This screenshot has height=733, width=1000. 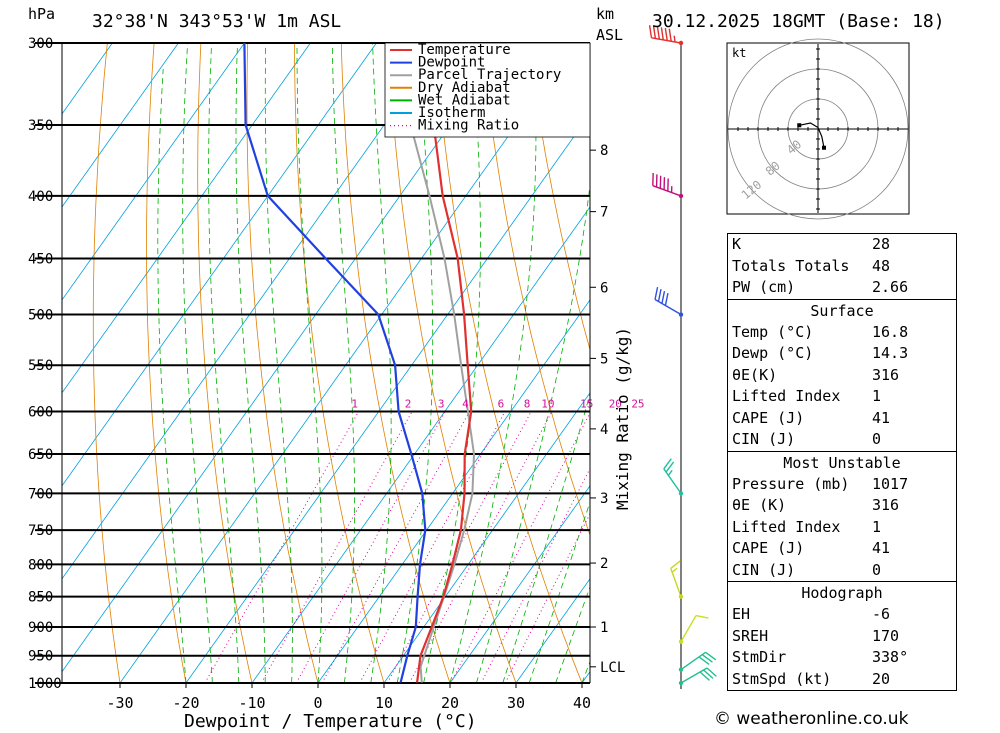 I want to click on row-label: θE(K), so click(x=755, y=374).